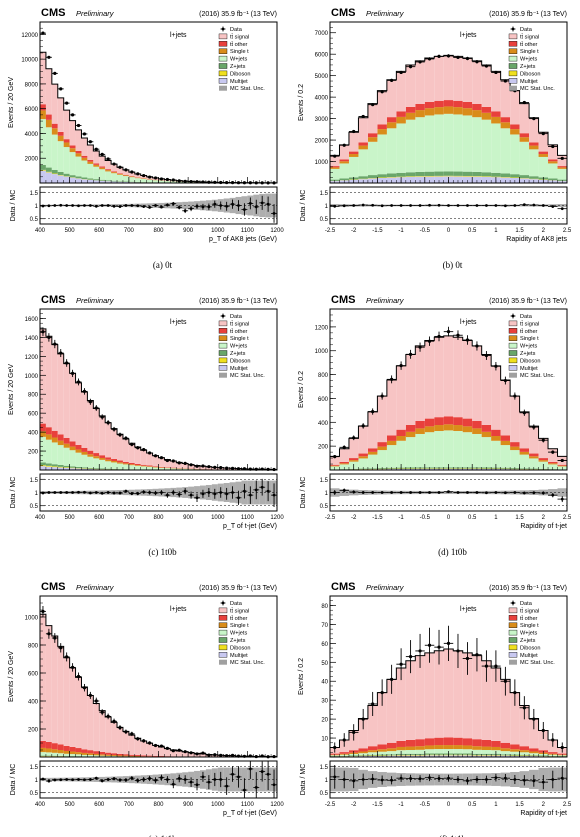  I want to click on channel-label: l+jets, so click(468, 609).